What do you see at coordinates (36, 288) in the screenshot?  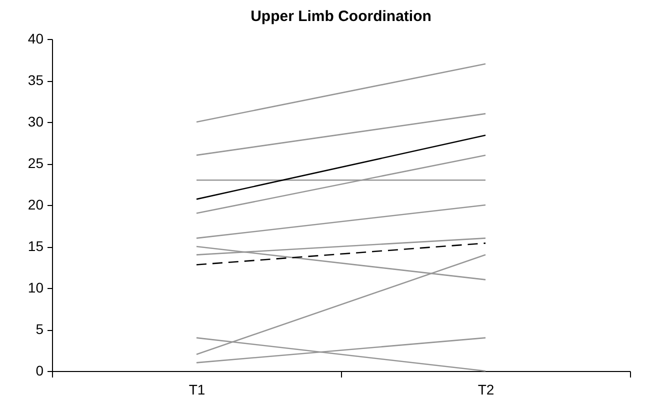 I see `y-tick-label: 10` at bounding box center [36, 288].